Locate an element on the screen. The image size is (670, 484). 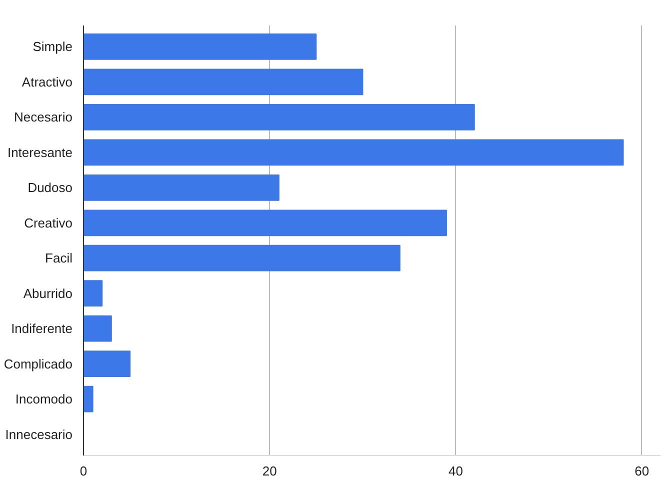
y-tick-label: Aburrido is located at coordinates (48, 293).